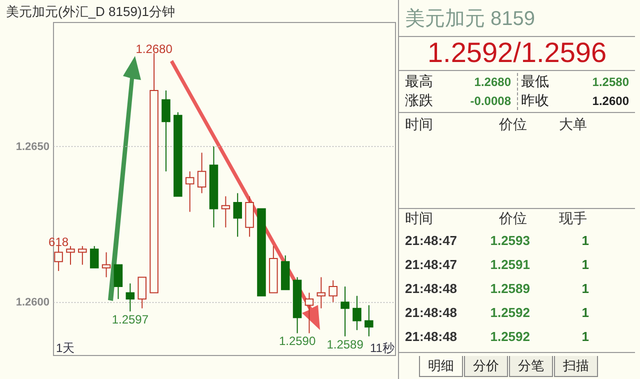 Image resolution: width=640 pixels, height=379 pixels. I want to click on text: 美元加元 8159, so click(470, 19).